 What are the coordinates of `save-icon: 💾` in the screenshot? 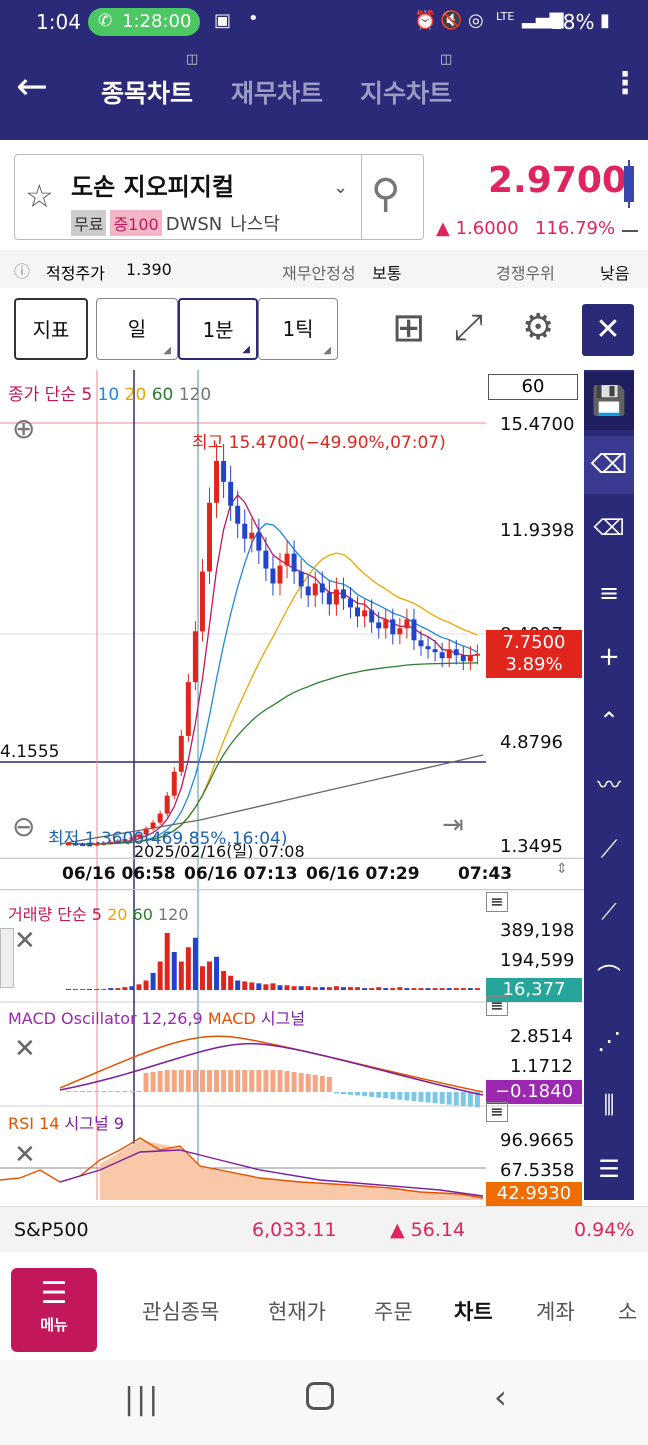 It's located at (609, 401).